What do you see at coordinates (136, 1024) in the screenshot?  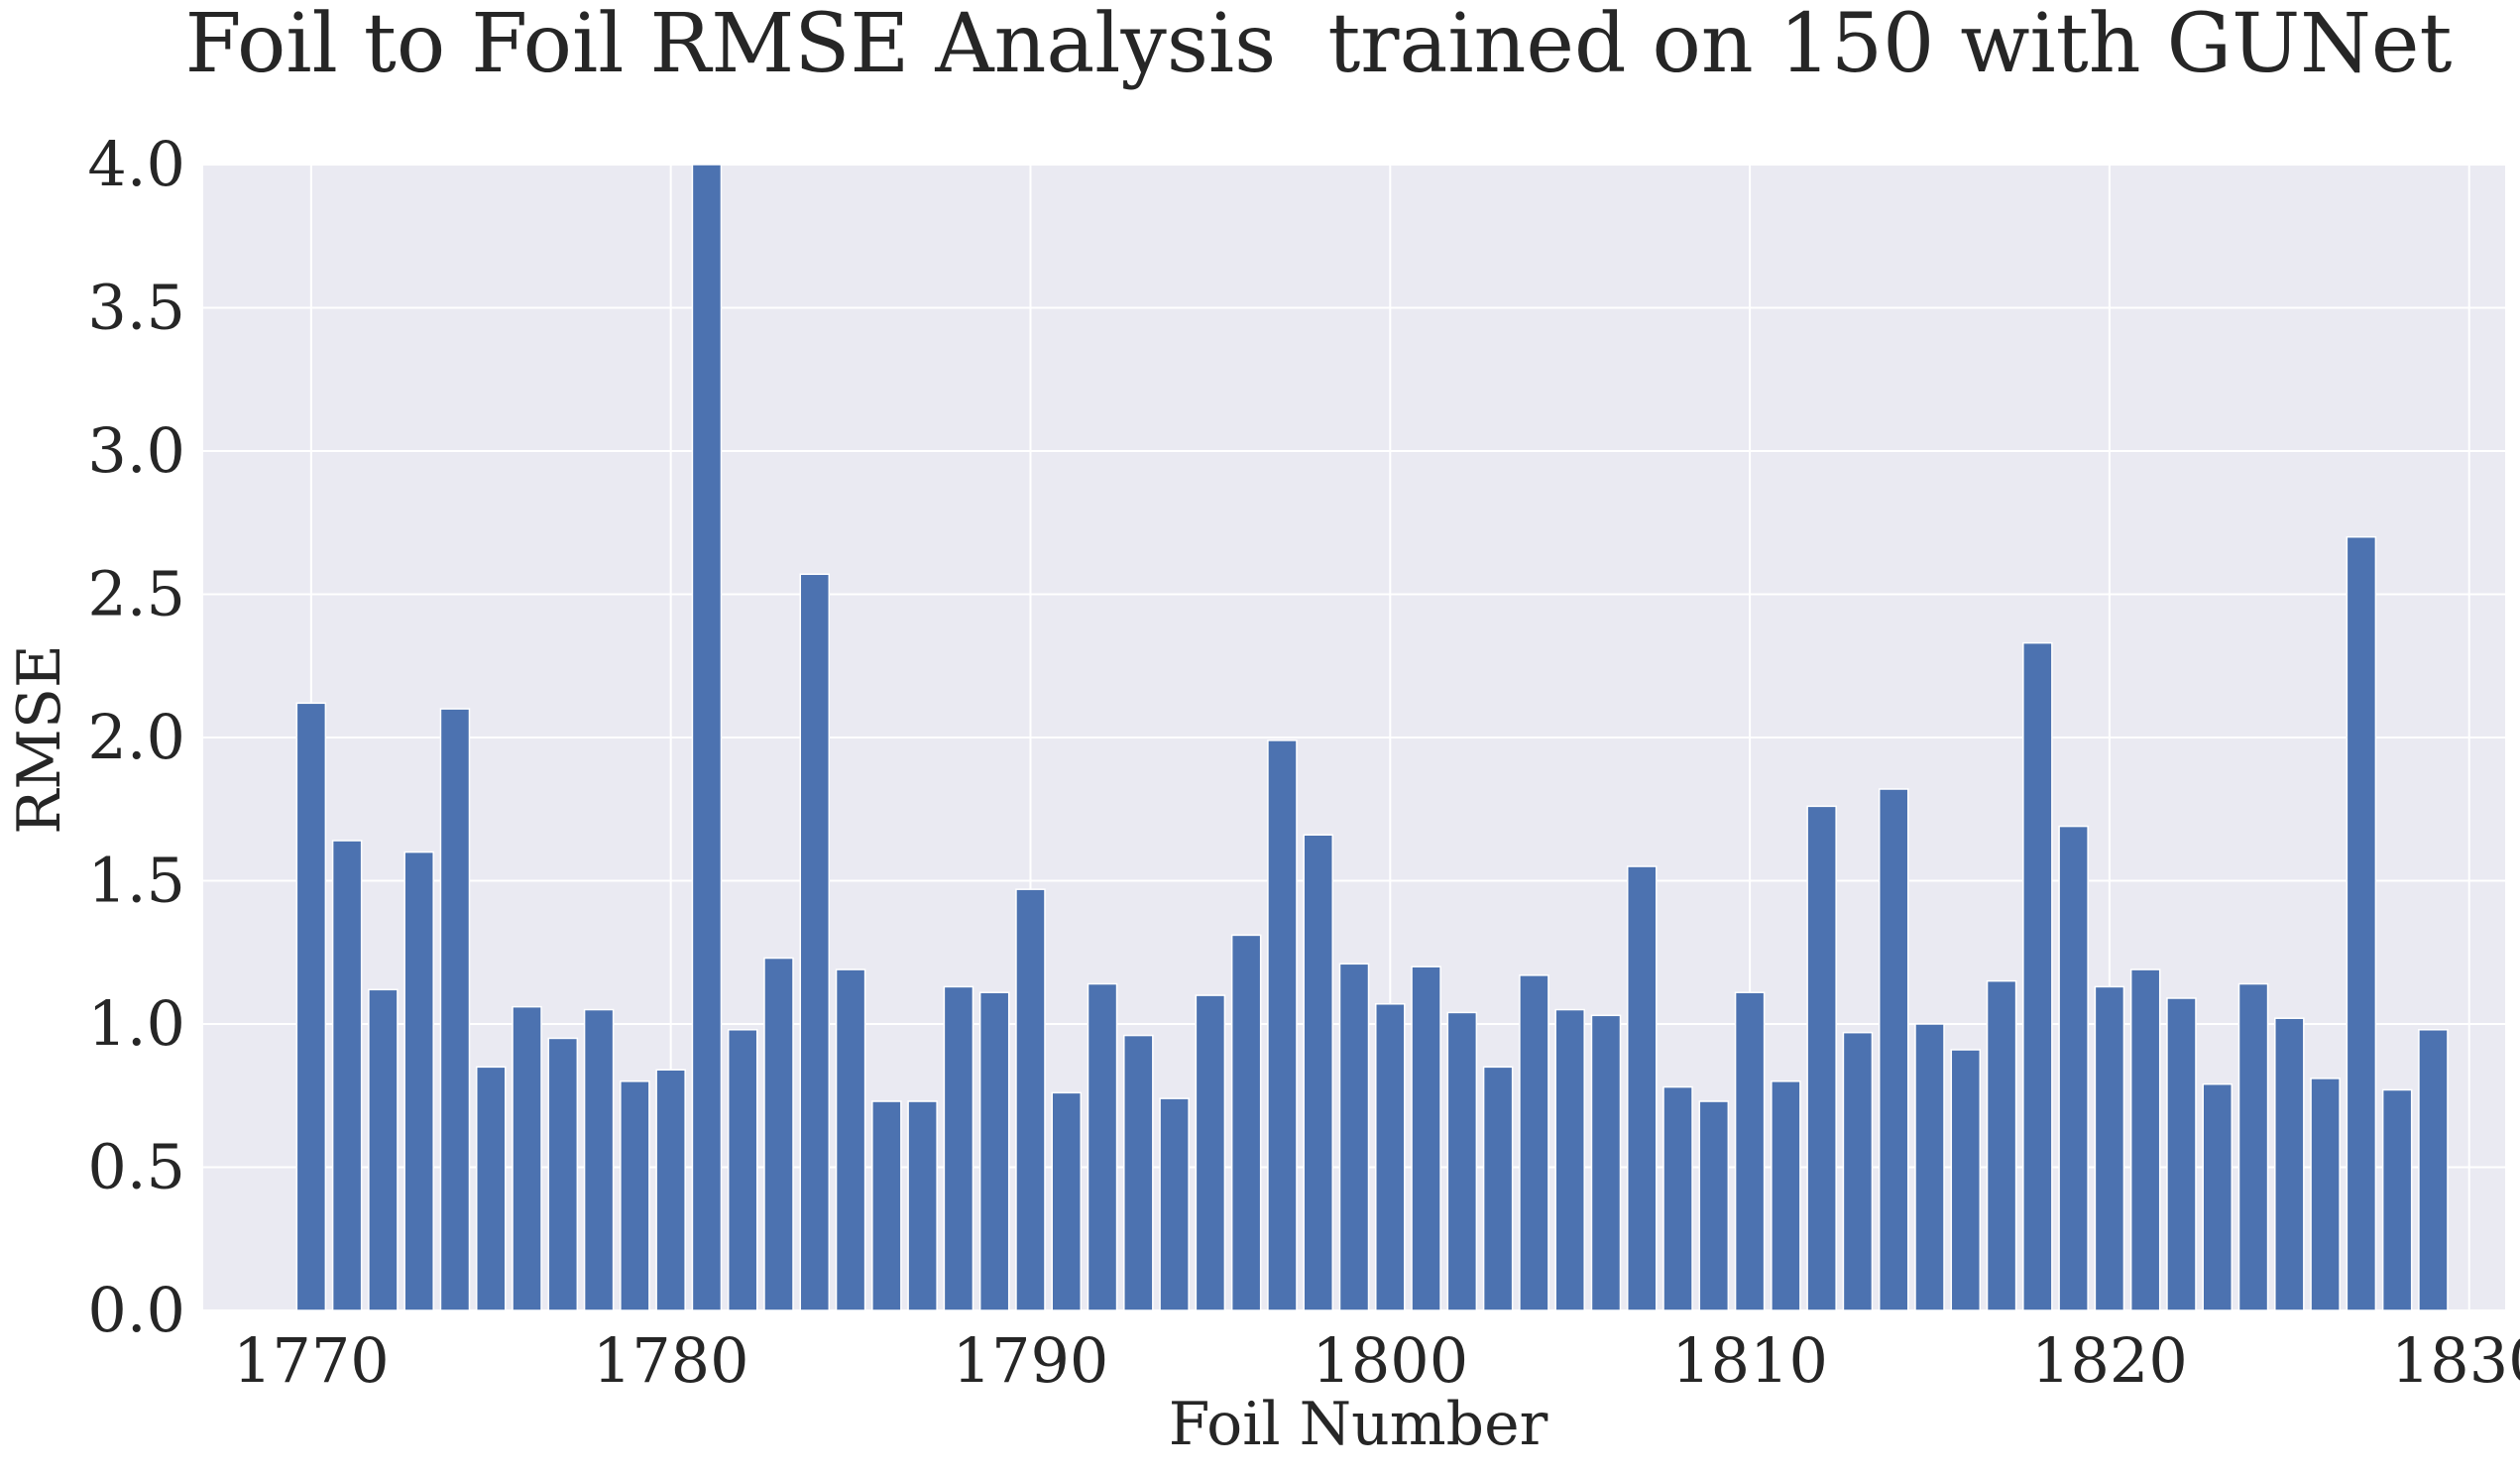 I see `y-tick-label: 1.0` at bounding box center [136, 1024].